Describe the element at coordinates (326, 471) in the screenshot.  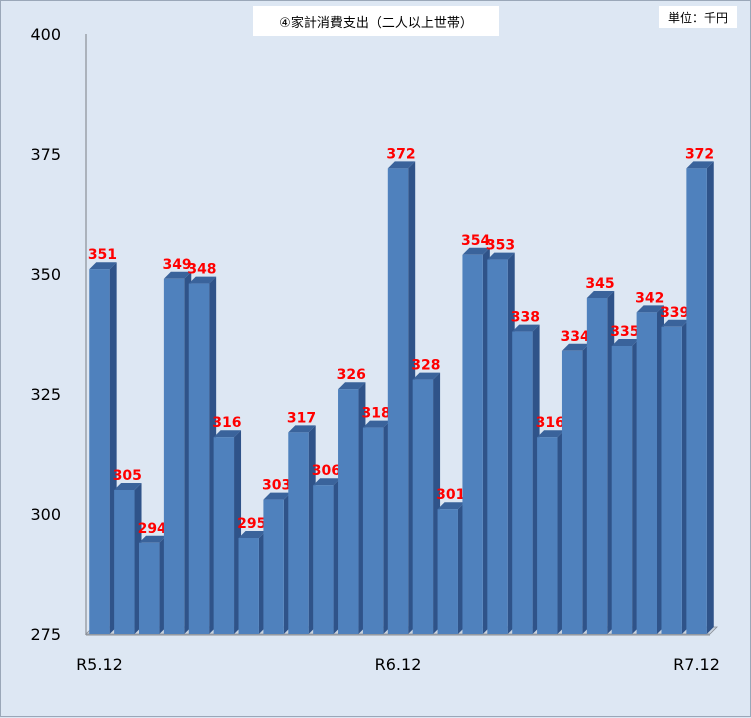
I see `data-label: 306` at that location.